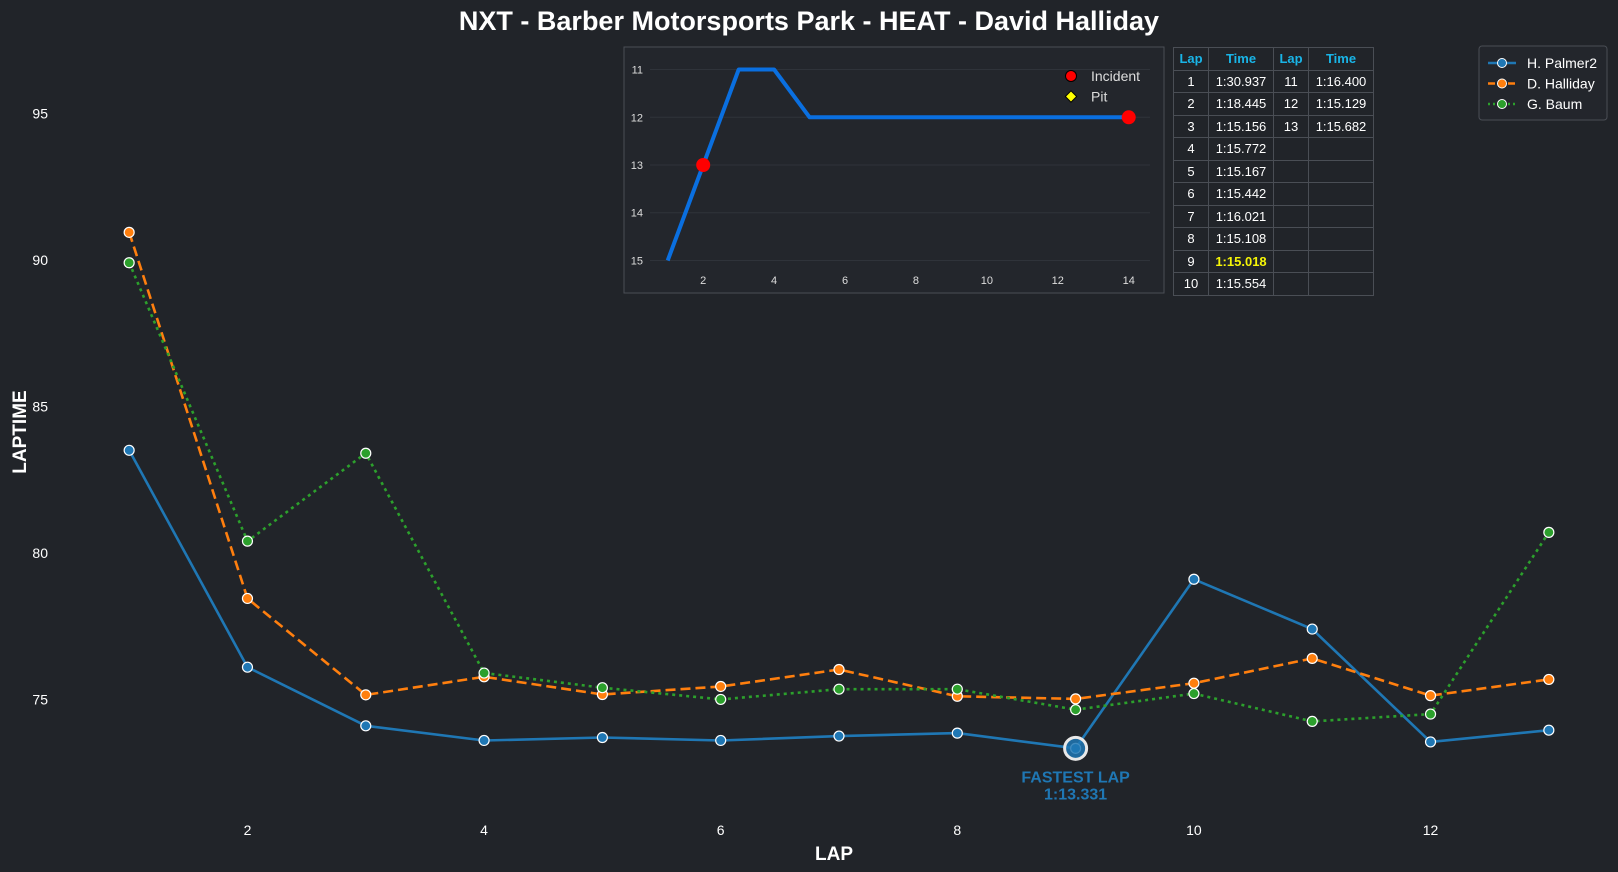  I want to click on table-row: 1 1:30.937 11 1:16.400, so click(1273, 81).